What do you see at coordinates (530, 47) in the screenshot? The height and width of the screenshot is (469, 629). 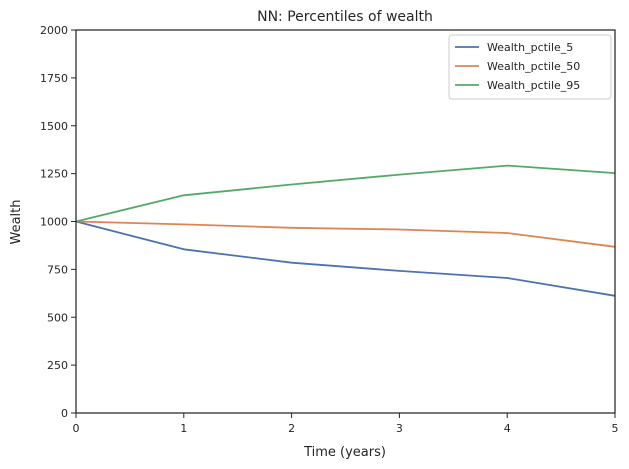 I see `legend-label: Wealth_pctile_5` at bounding box center [530, 47].